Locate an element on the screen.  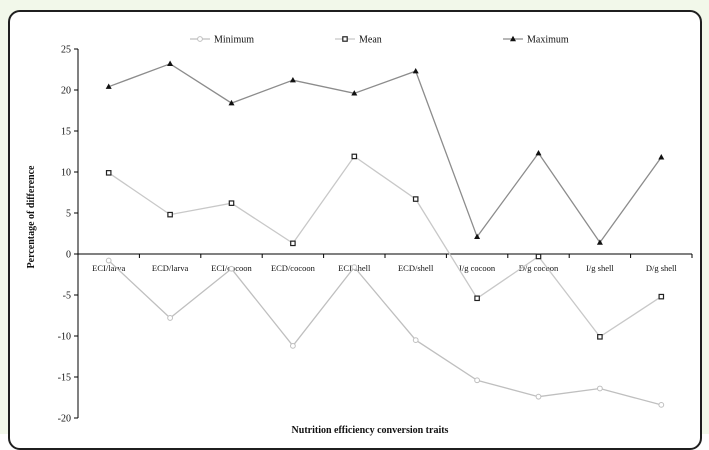
legend-label: Mean is located at coordinates (370, 40).